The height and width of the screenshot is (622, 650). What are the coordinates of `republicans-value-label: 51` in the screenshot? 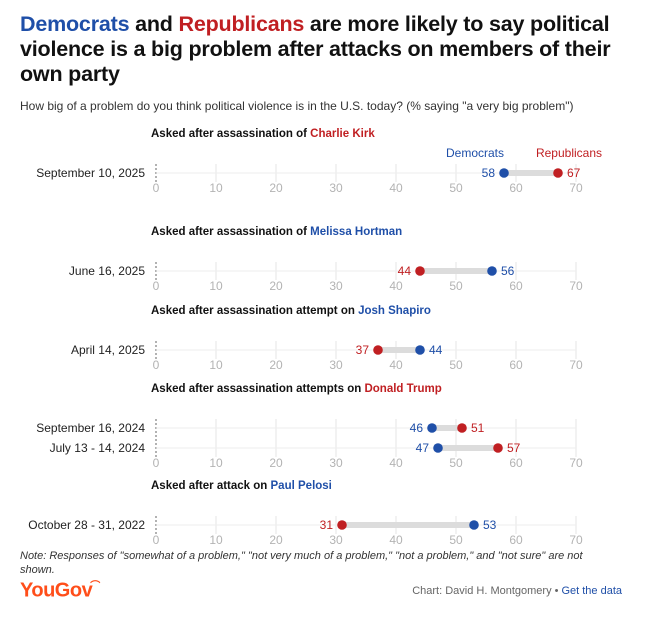 It's located at (478, 428).